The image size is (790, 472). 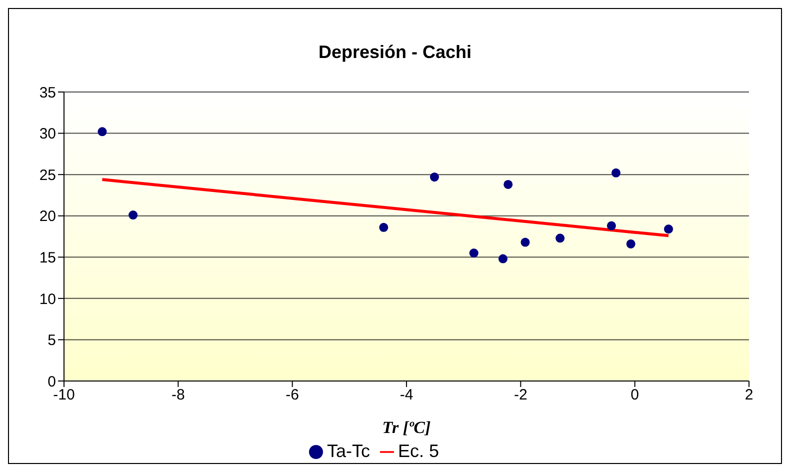 I want to click on chart-title: Depresión - Cachi, so click(x=395, y=52).